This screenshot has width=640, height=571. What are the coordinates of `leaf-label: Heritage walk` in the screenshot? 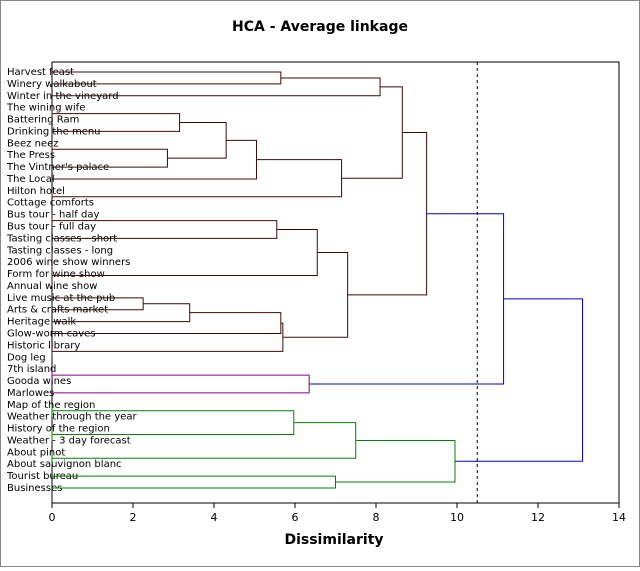 It's located at (41, 322).